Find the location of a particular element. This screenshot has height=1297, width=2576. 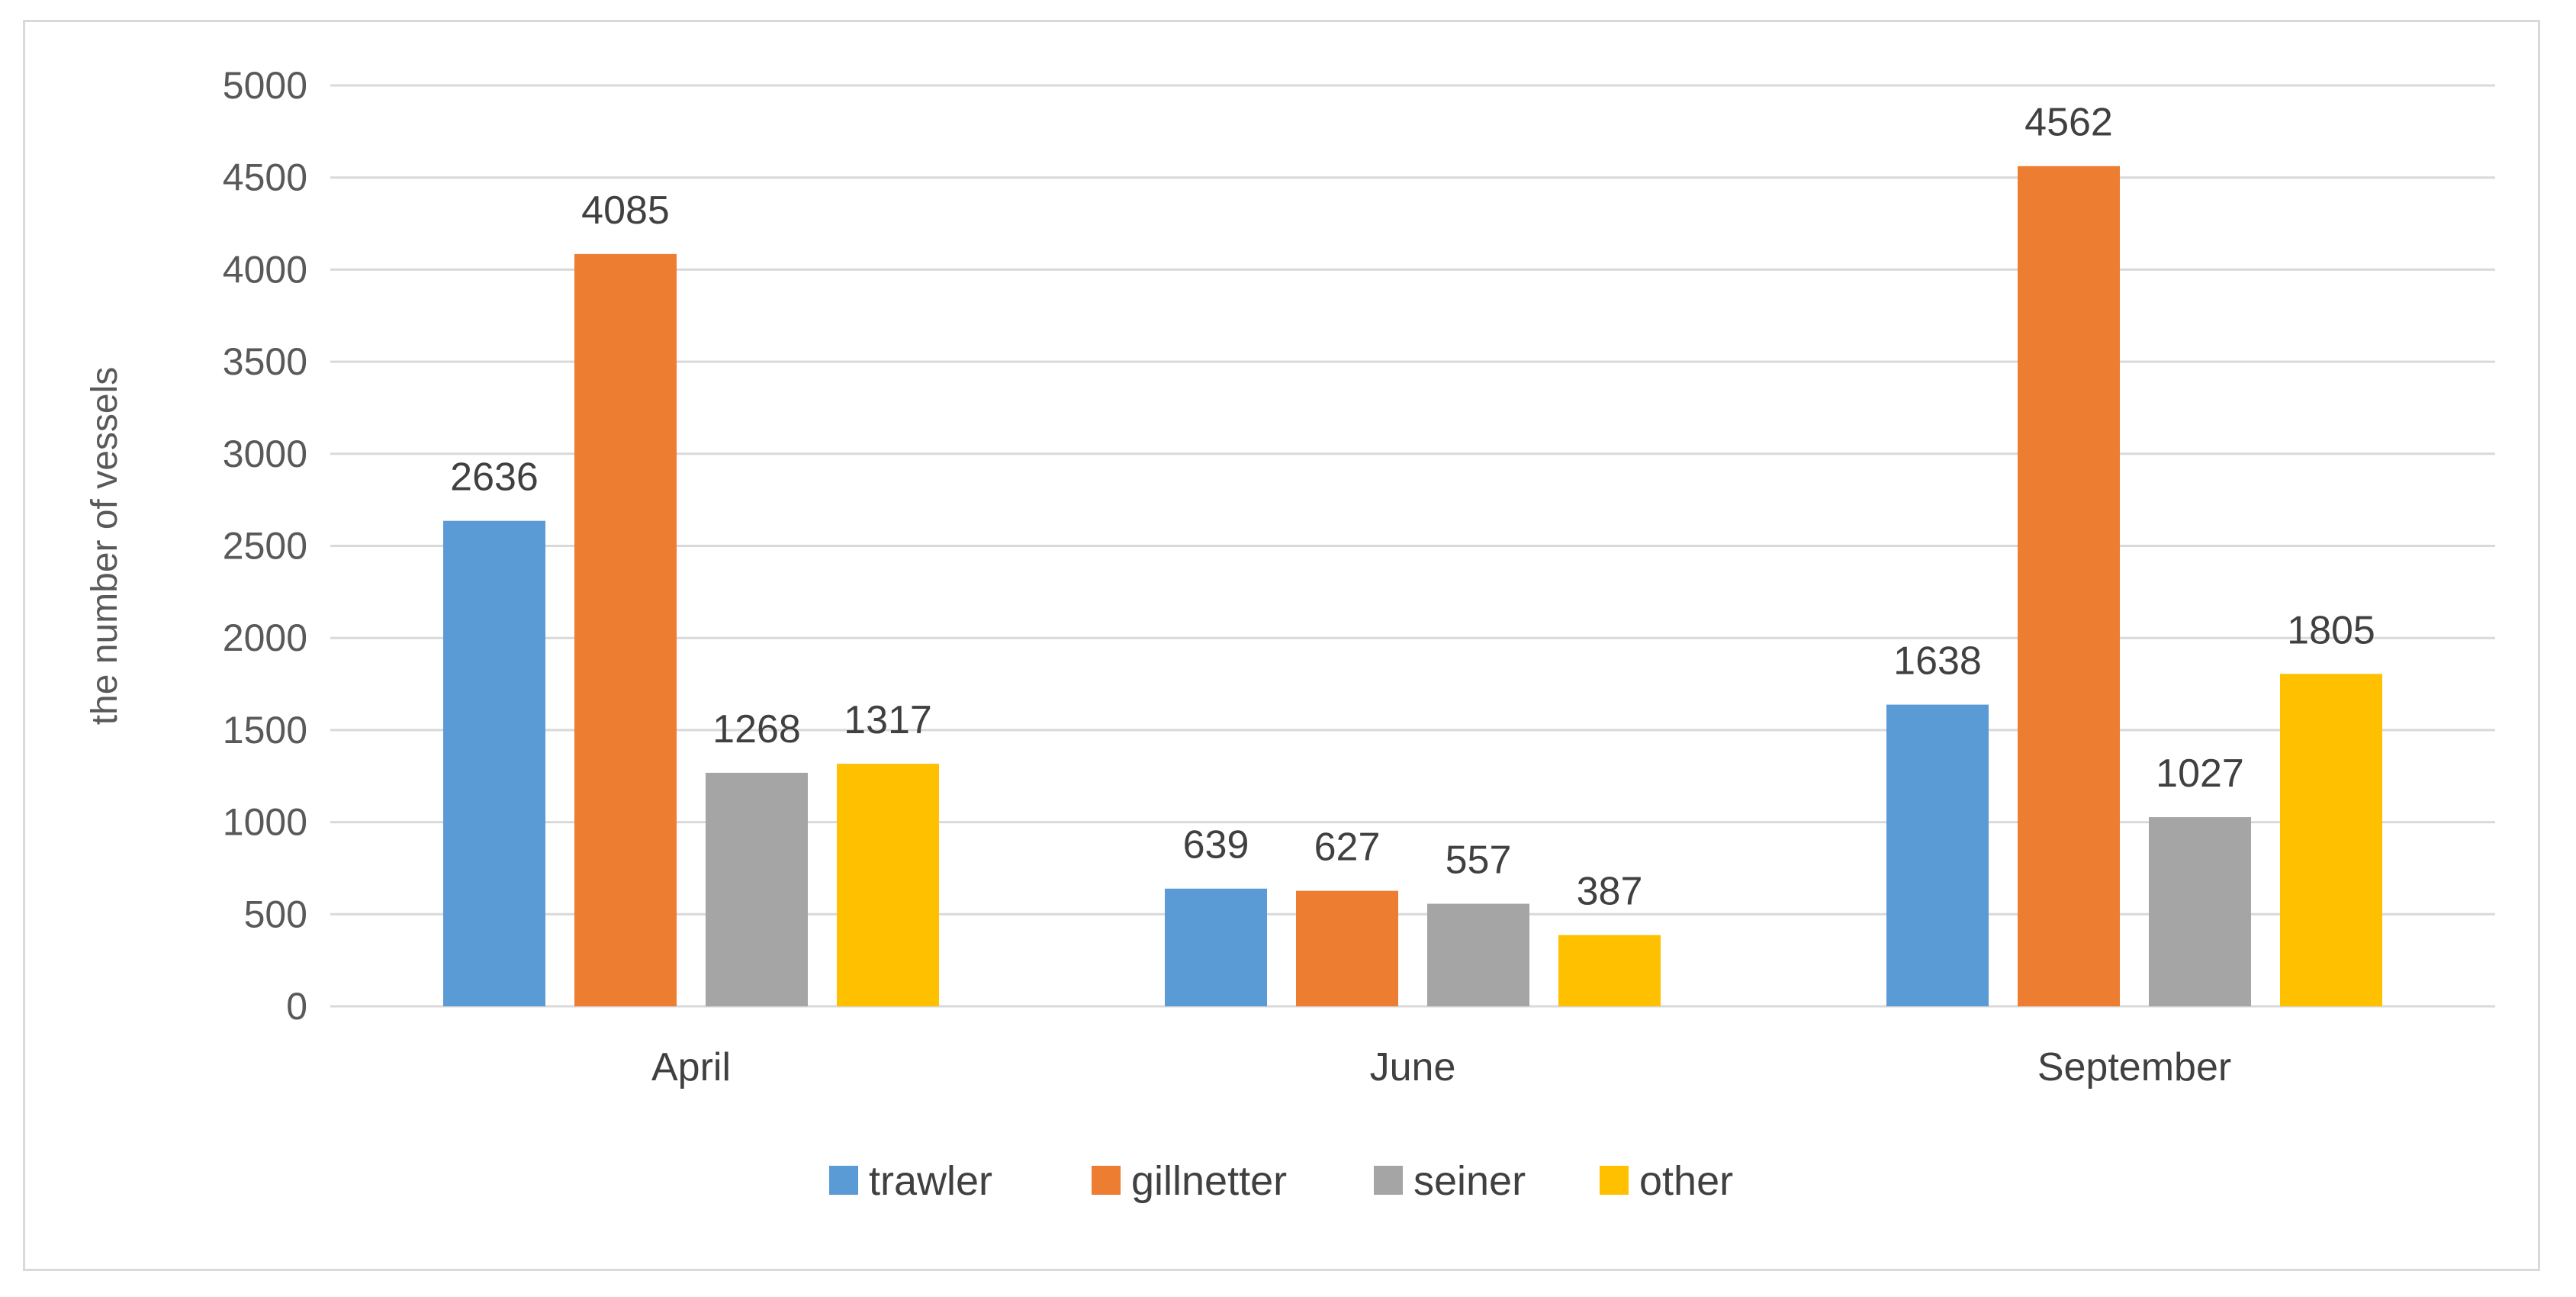

data-label: 1027 is located at coordinates (2200, 774).